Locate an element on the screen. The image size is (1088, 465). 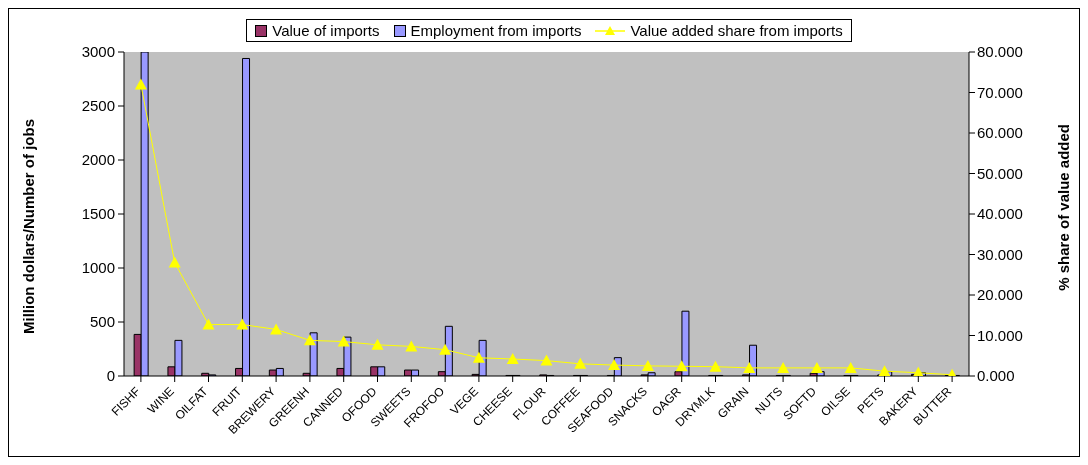
y-tick-label: 3000 is located at coordinates (98, 51).